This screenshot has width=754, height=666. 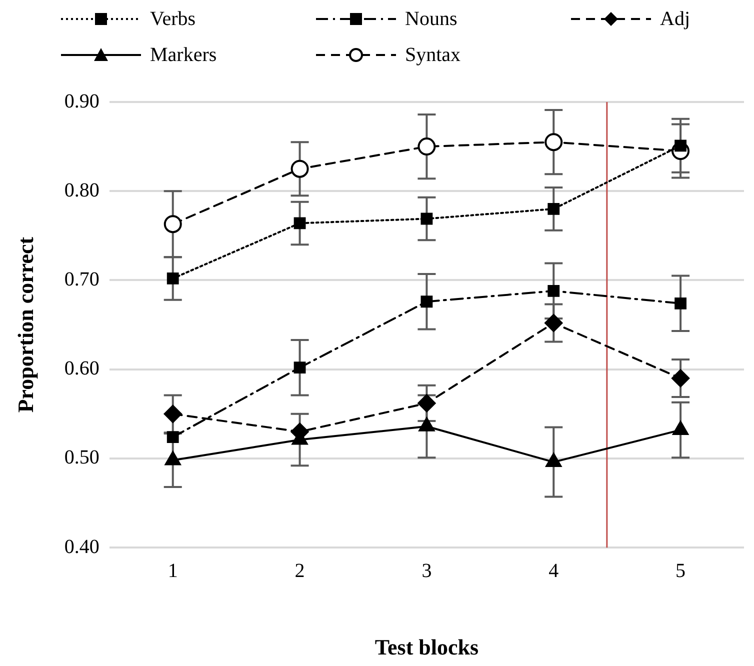 What do you see at coordinates (681, 571) in the screenshot?
I see `x-tick-label: 5` at bounding box center [681, 571].